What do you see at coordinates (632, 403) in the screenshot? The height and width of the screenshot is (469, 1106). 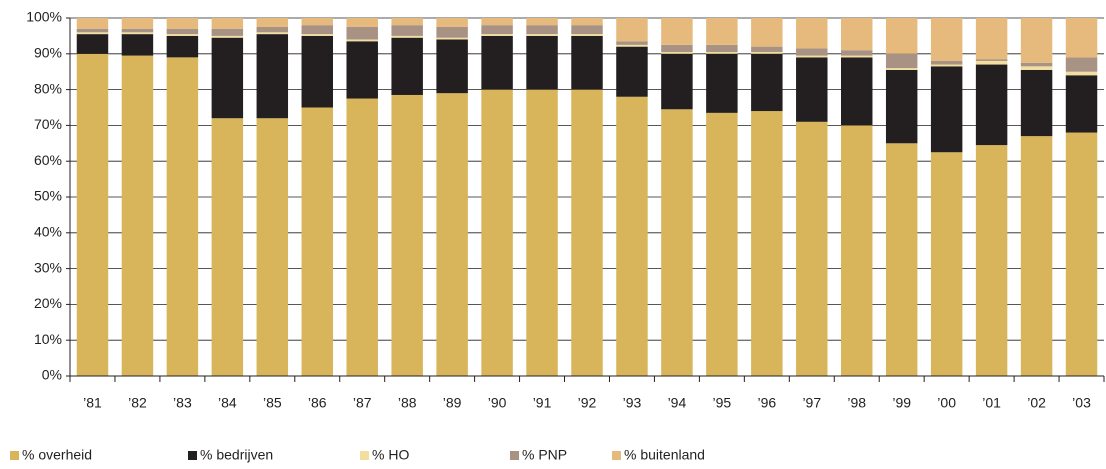 I see `x-tick-label: ’93` at bounding box center [632, 403].